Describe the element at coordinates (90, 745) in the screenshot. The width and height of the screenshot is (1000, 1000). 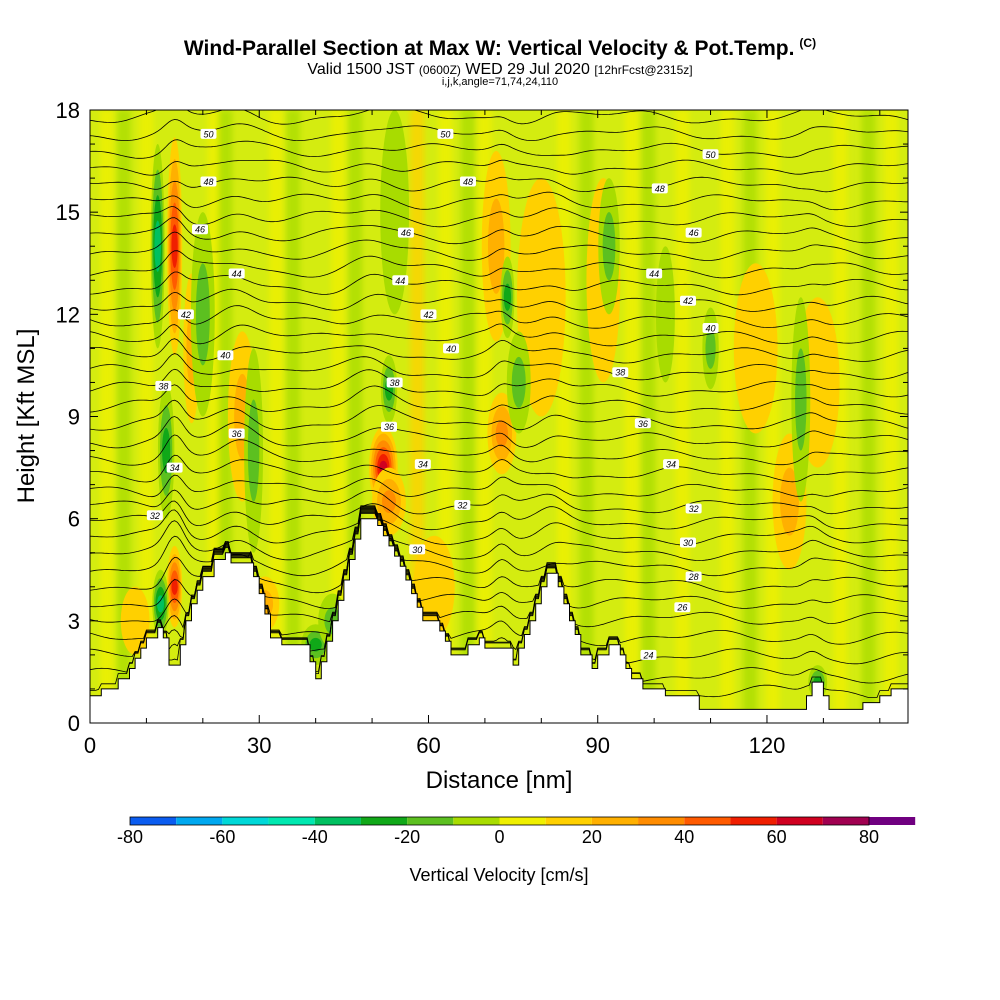
I see `x-tick-label: 0` at that location.